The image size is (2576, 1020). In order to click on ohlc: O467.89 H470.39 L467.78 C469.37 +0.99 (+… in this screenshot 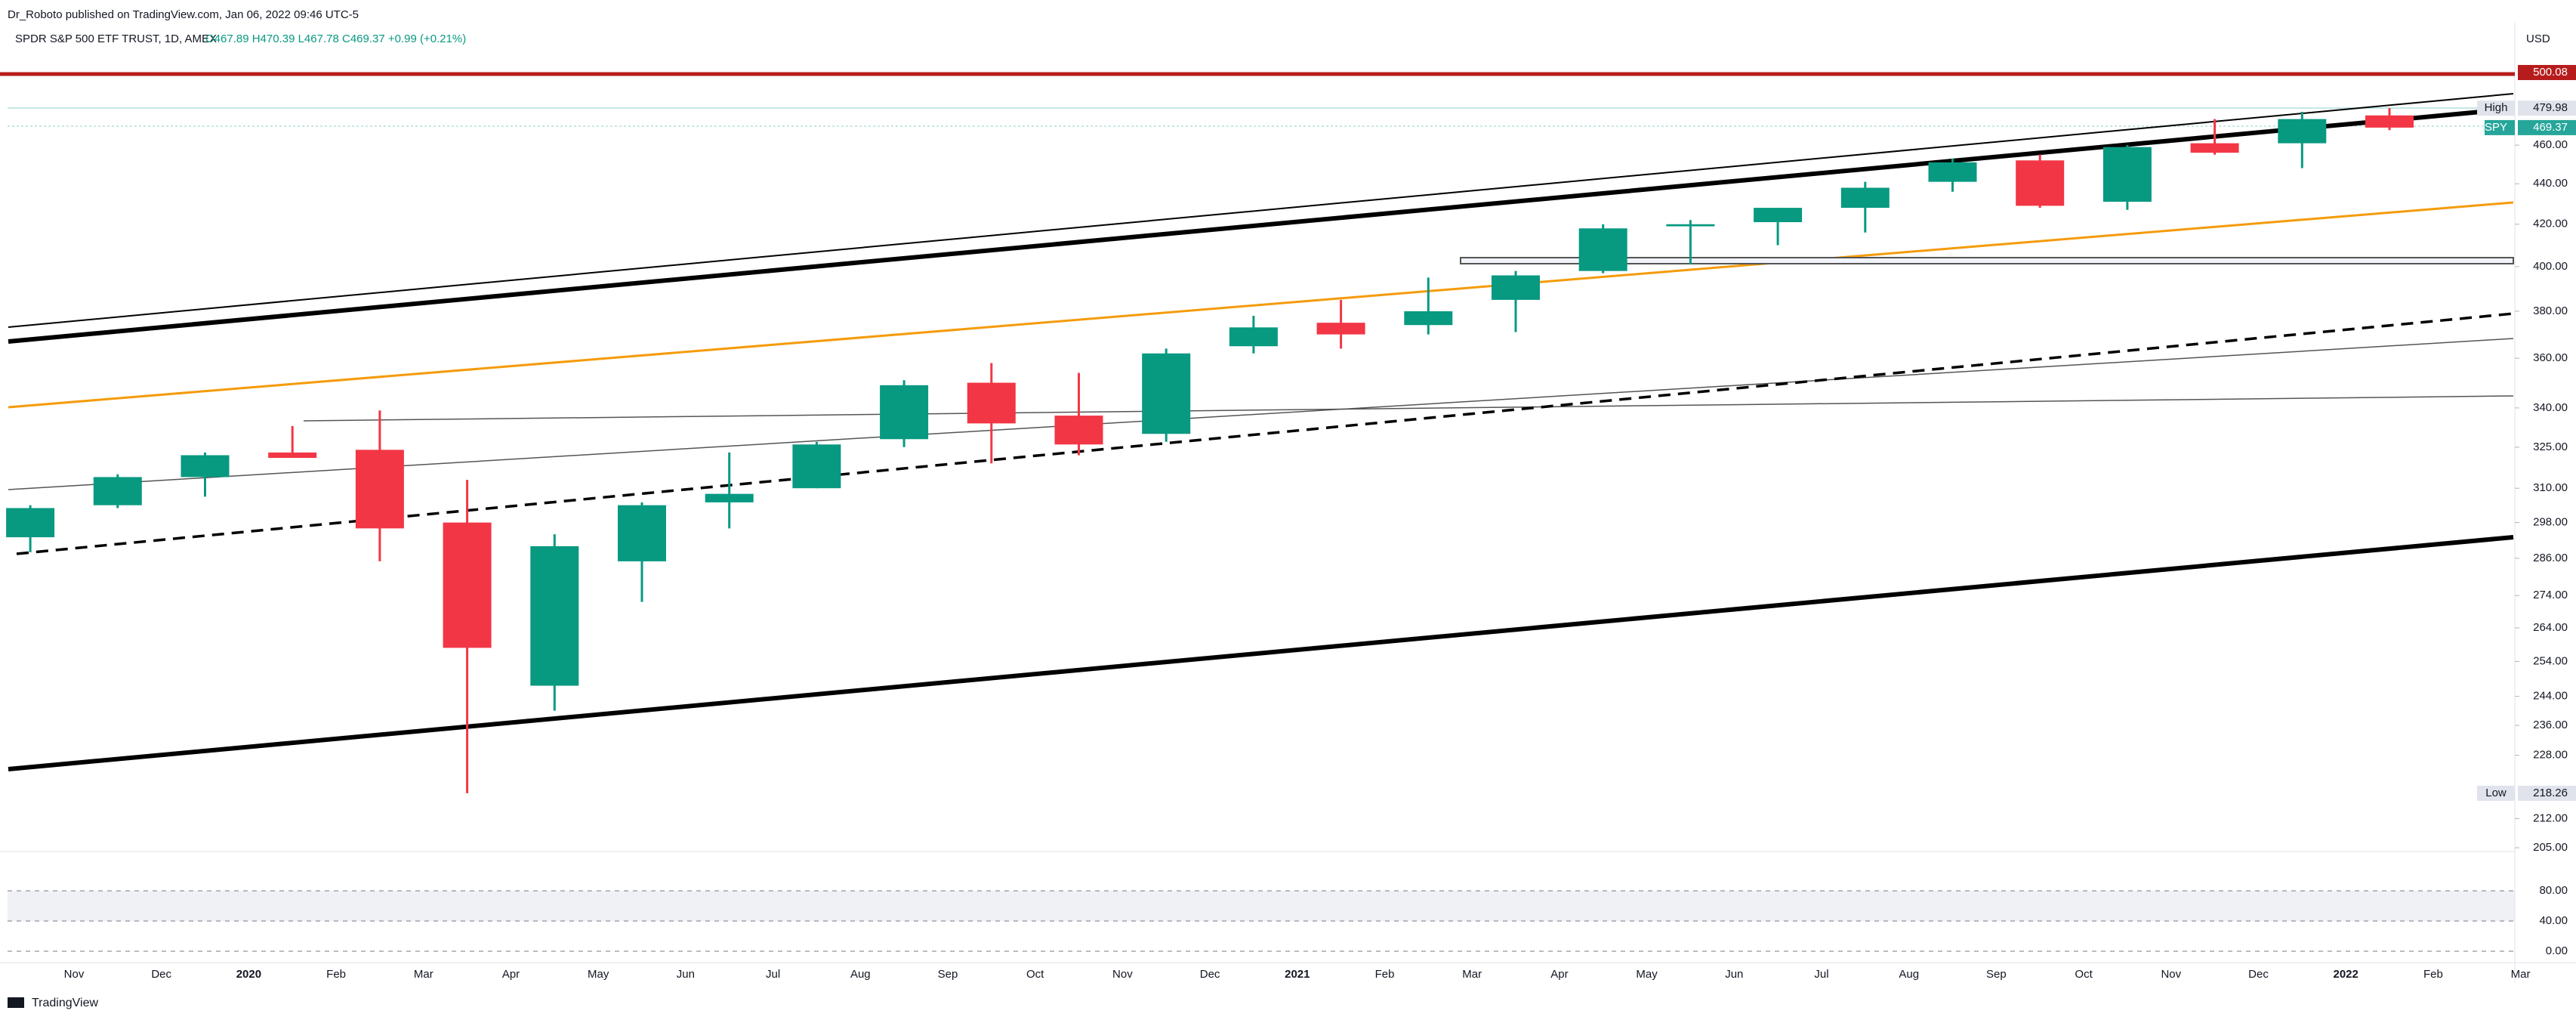, I will do `click(335, 38)`.